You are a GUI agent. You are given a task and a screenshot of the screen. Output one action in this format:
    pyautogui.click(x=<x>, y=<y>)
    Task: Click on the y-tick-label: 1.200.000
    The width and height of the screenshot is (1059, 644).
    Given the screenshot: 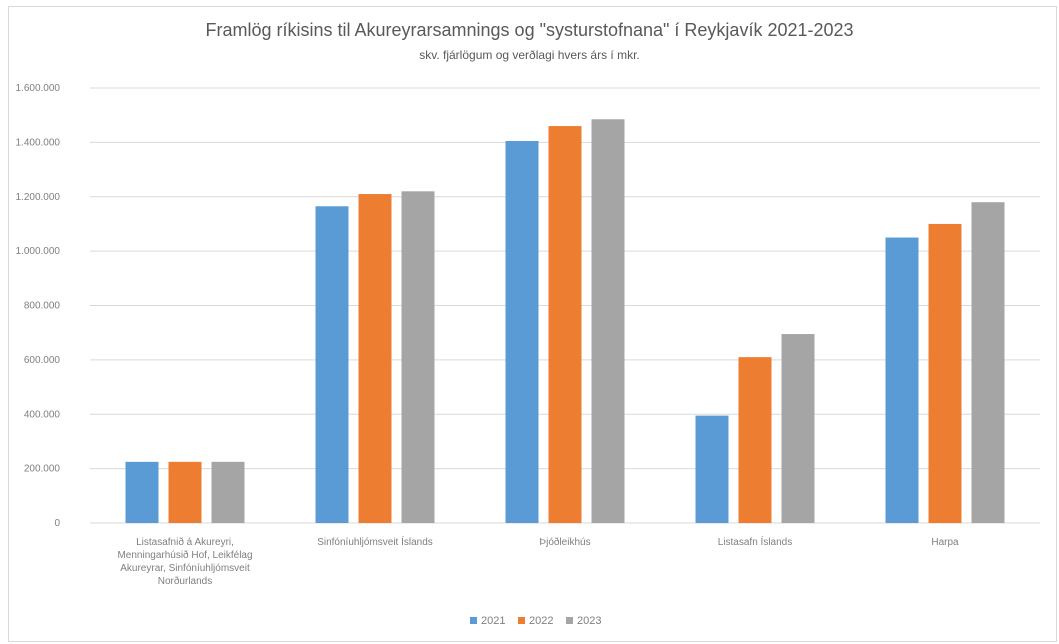 What is the action you would take?
    pyautogui.click(x=38, y=197)
    